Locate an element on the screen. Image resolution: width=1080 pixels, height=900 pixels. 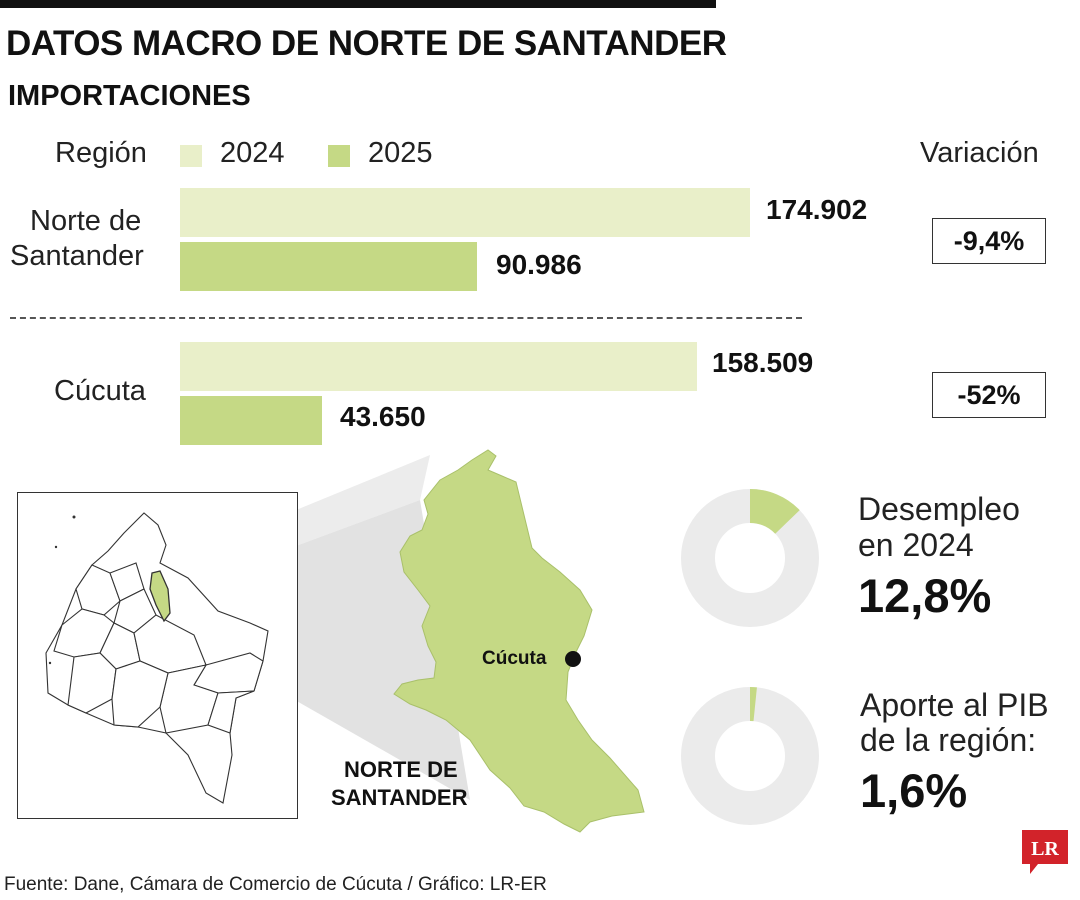
divider-dashed is located at coordinates (406, 318).